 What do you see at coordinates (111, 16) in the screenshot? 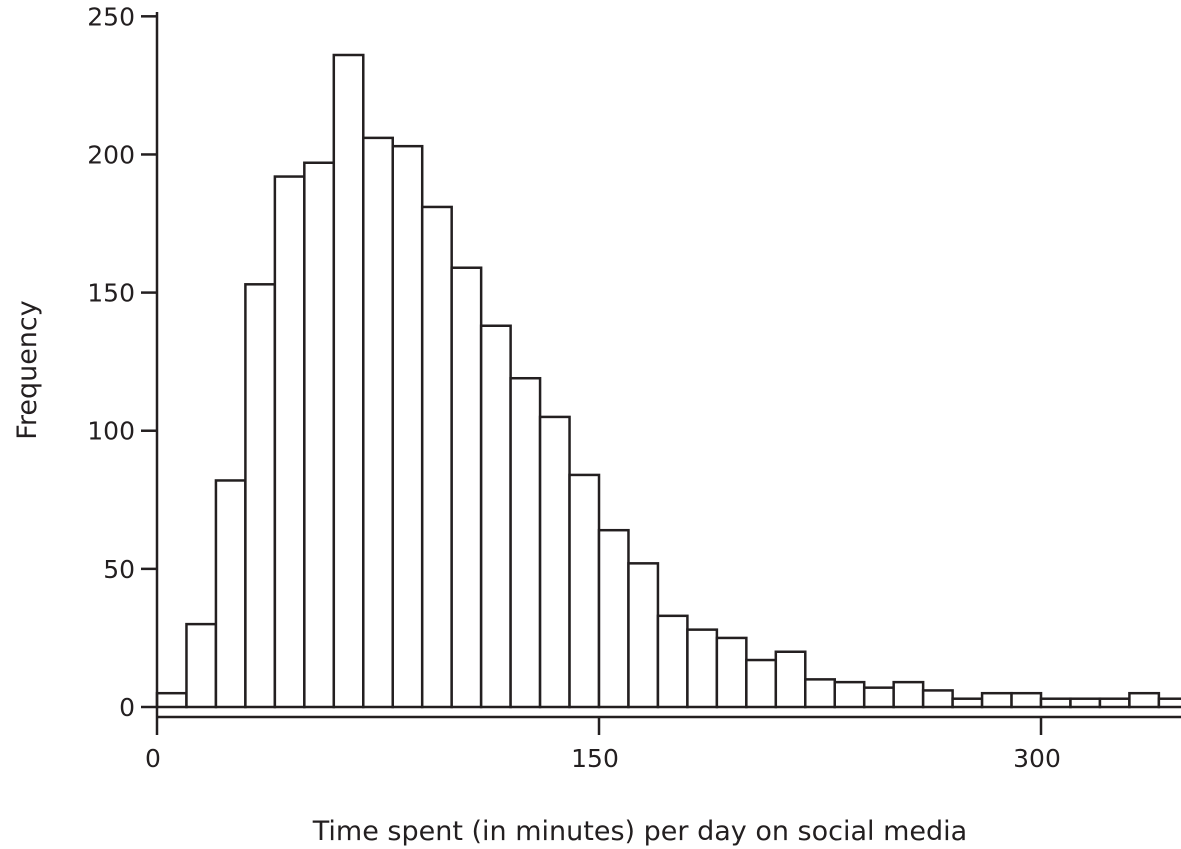
I see `y-tick-label: 250` at bounding box center [111, 16].